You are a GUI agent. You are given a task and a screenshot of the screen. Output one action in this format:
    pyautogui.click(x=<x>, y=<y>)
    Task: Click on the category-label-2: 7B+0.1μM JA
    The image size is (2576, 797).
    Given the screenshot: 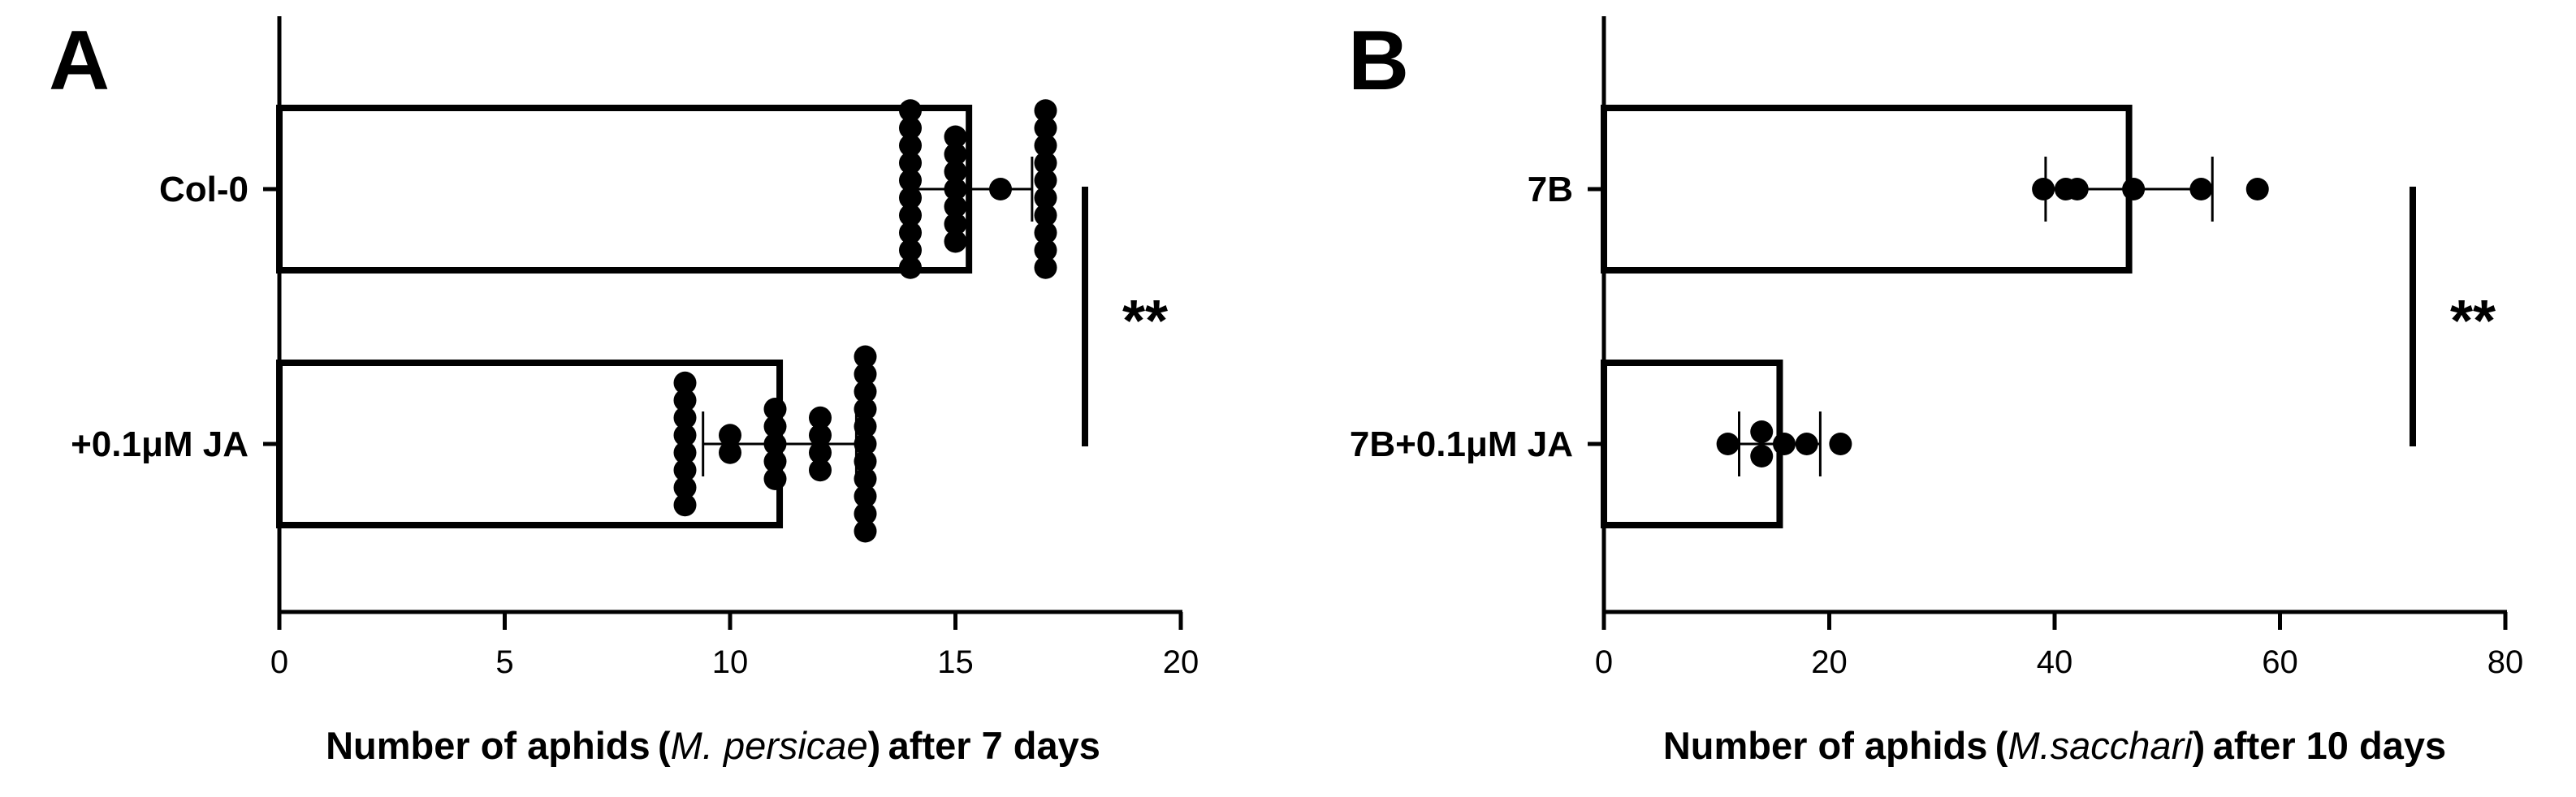 What is the action you would take?
    pyautogui.click(x=1461, y=444)
    